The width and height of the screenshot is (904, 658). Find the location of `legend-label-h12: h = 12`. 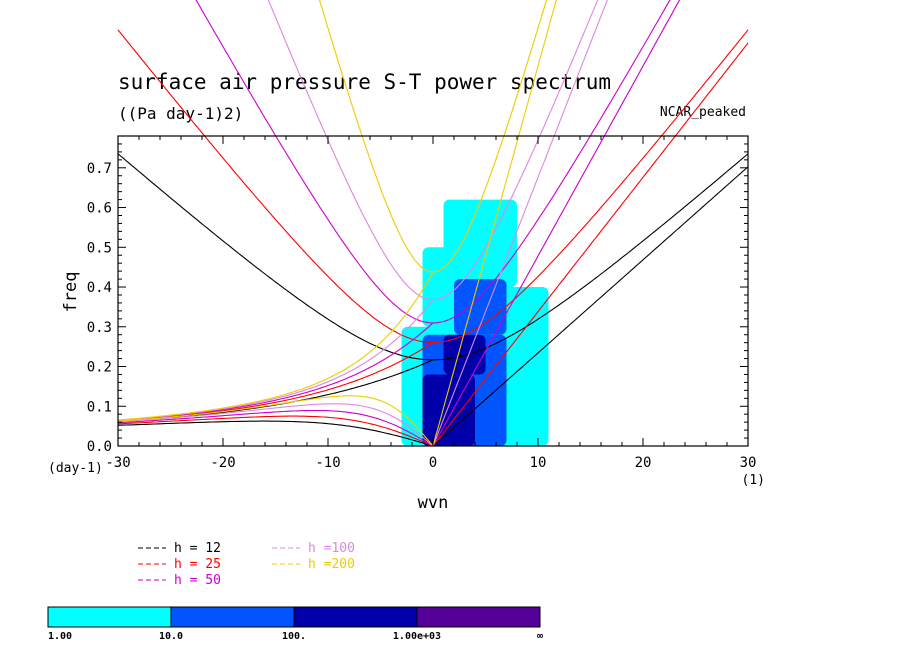

legend-label-h12: h = 12 is located at coordinates (197, 548).